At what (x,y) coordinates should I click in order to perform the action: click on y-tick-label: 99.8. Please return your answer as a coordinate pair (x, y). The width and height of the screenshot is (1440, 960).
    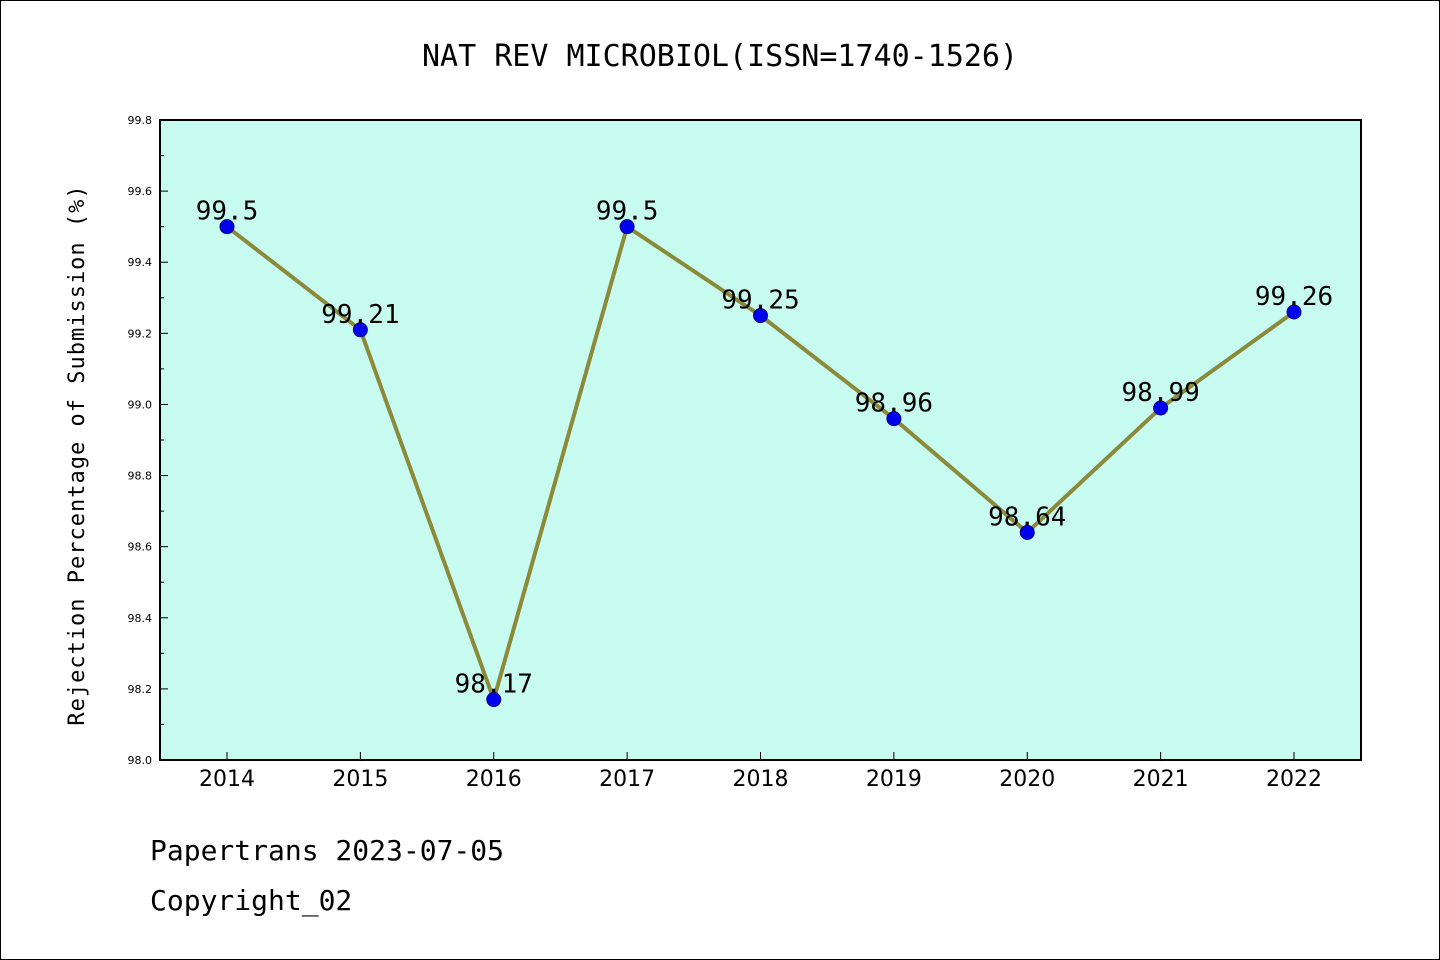
    Looking at the image, I should click on (140, 120).